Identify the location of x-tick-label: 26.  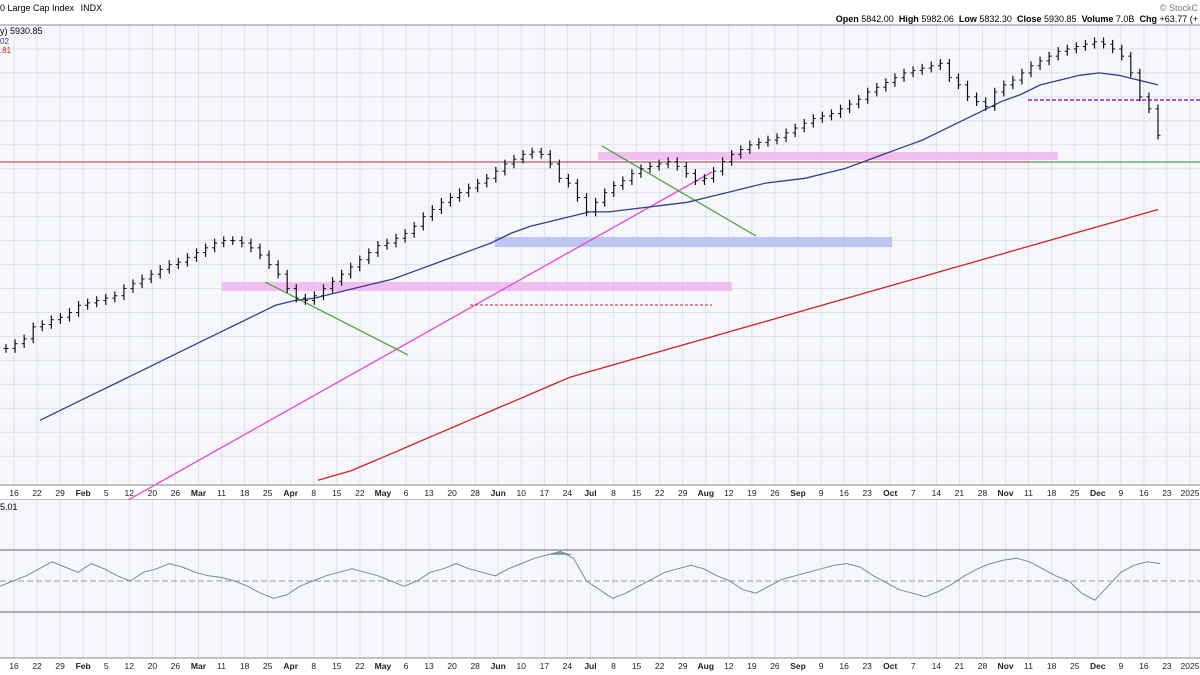
(176, 493).